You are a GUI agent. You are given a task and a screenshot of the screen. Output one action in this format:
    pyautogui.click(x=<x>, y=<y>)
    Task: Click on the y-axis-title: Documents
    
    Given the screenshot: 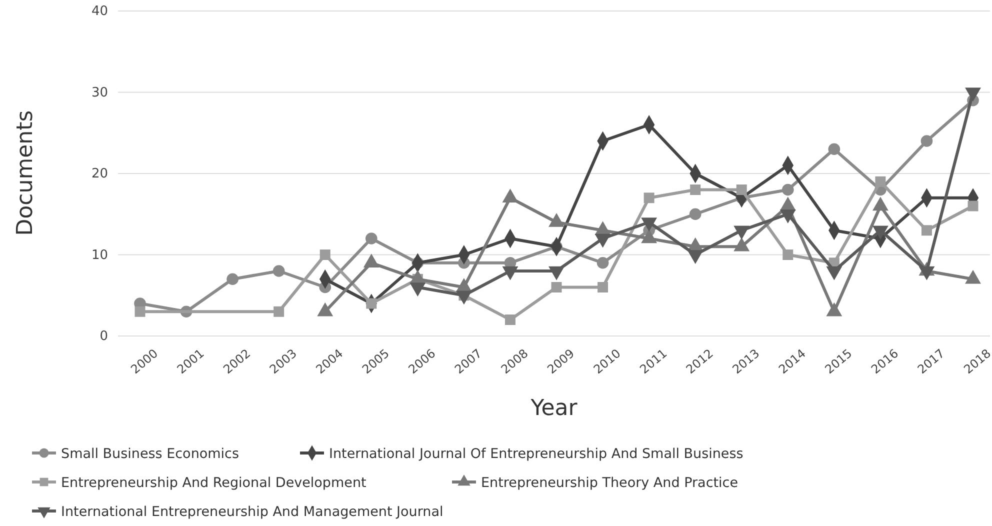 What is the action you would take?
    pyautogui.click(x=25, y=173)
    